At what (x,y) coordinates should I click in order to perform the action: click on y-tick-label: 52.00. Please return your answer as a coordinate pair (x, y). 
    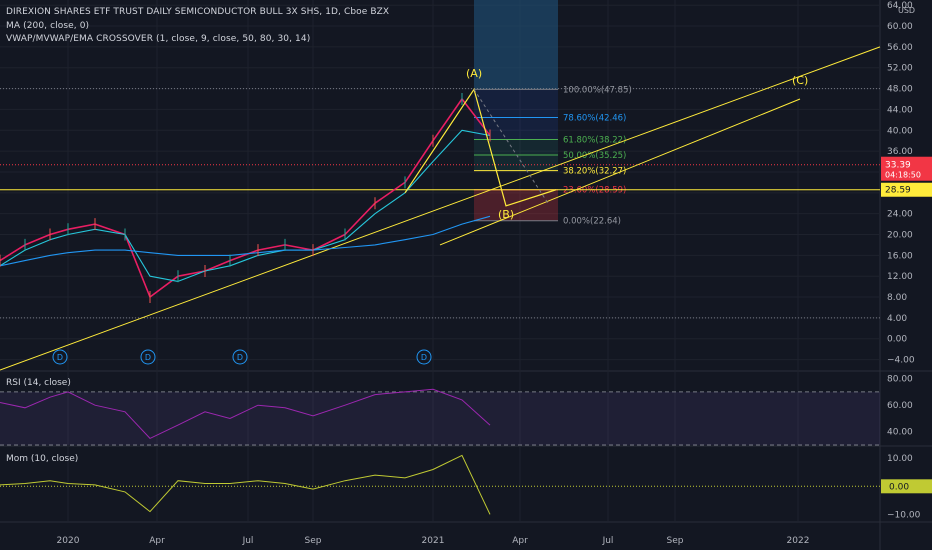
    Looking at the image, I should click on (900, 69).